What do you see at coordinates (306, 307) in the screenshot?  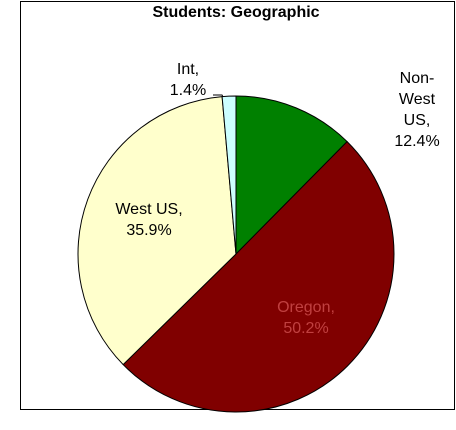 I see `category-label: Oregon,` at bounding box center [306, 307].